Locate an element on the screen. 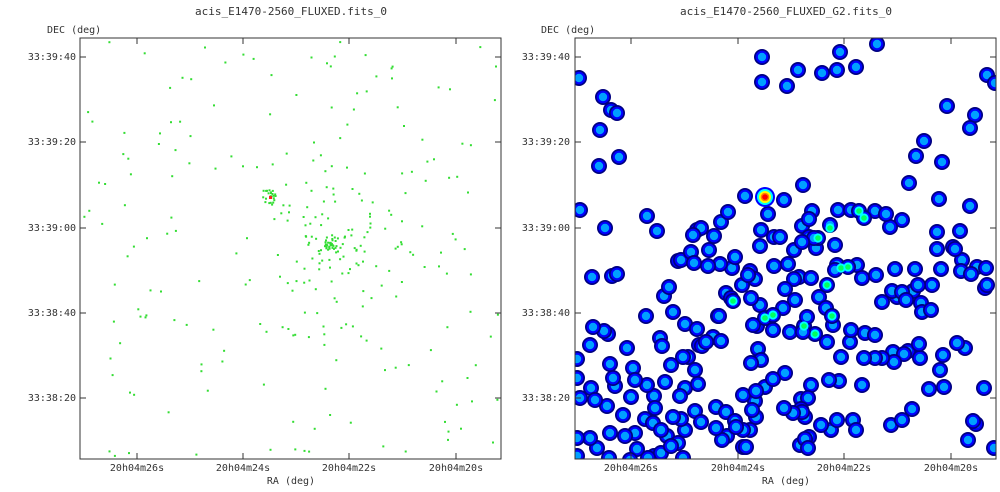  y-tick-label: 33:39:40 is located at coordinates (52, 57).